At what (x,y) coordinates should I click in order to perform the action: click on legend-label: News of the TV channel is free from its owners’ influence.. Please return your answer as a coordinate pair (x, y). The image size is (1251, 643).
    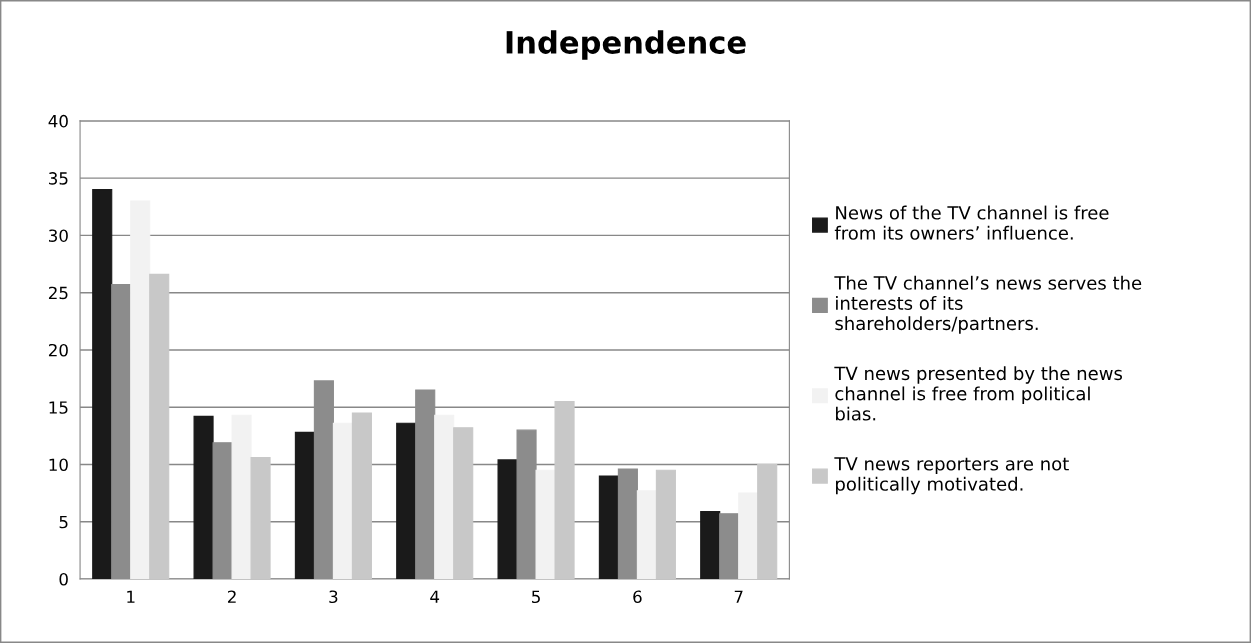
    Looking at the image, I should click on (971, 222).